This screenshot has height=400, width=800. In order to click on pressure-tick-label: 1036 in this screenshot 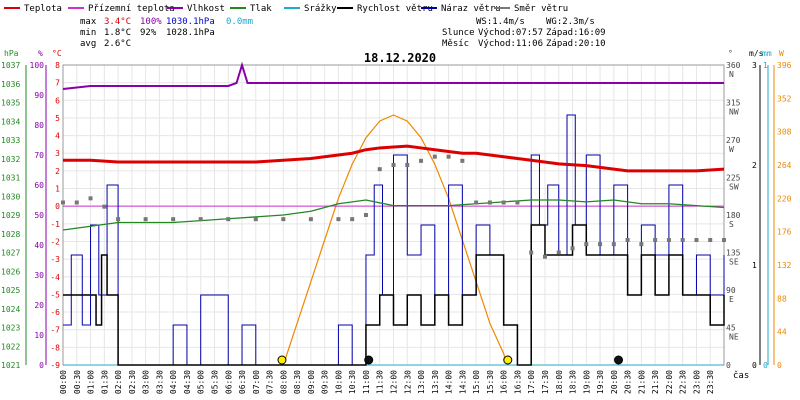, I will do `click(10, 84)`.